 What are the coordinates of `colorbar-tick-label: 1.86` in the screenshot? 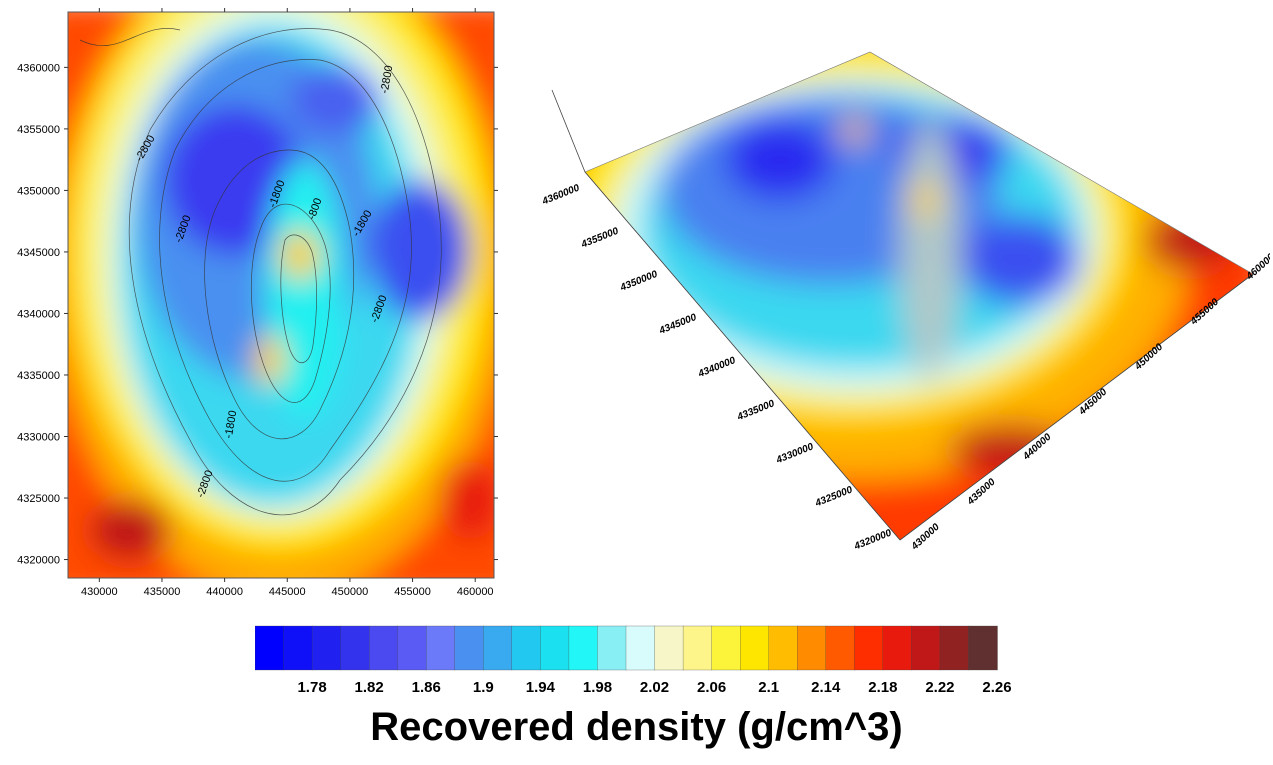 It's located at (426, 687).